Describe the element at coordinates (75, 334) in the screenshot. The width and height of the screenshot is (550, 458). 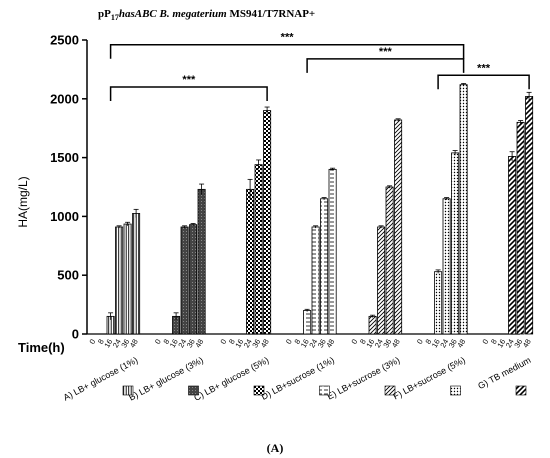
I see `y-tick-label: 0` at that location.